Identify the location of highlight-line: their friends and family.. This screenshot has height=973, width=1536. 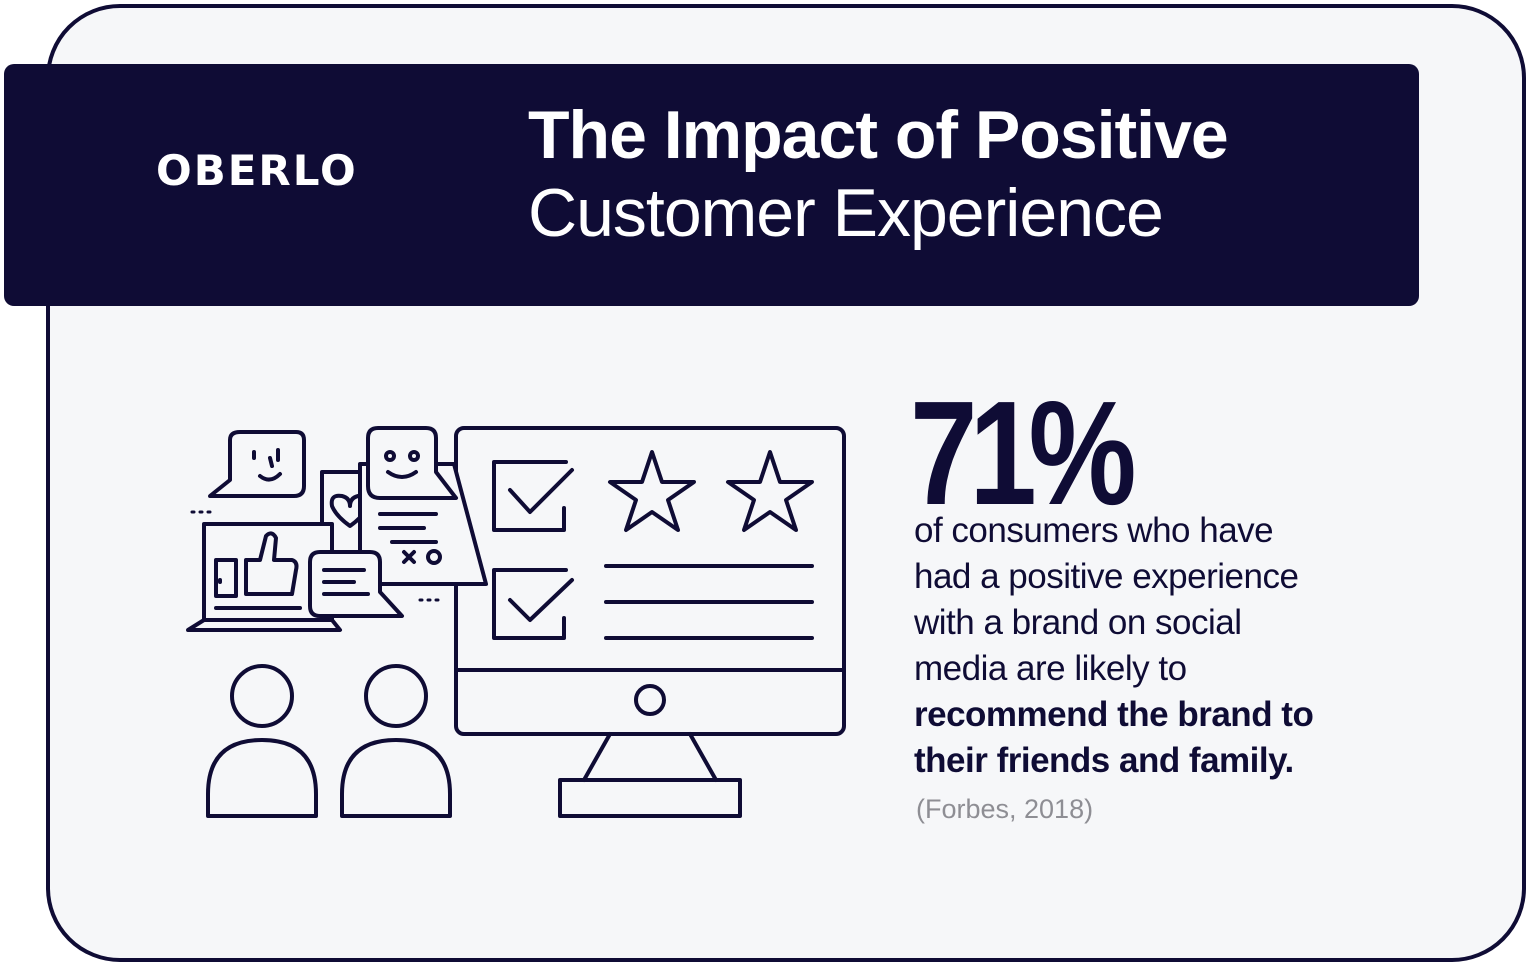
(1104, 760).